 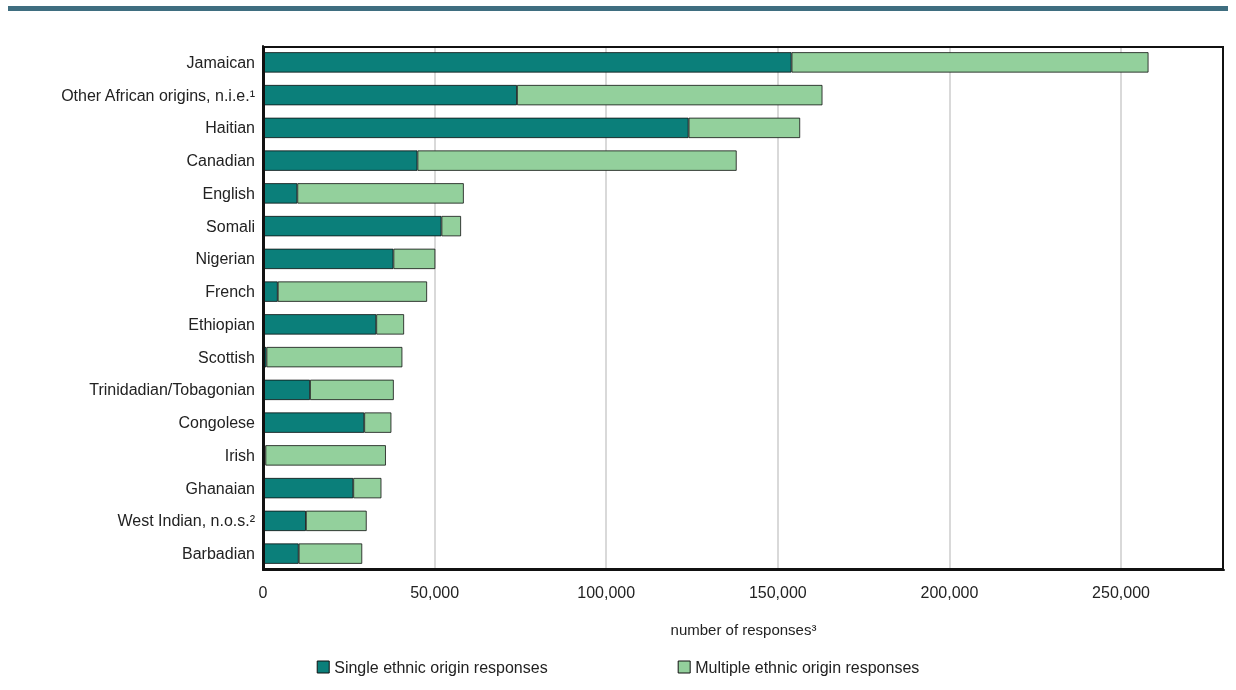 I want to click on y-tick-label: West Indian, n.o.s.², so click(x=186, y=521).